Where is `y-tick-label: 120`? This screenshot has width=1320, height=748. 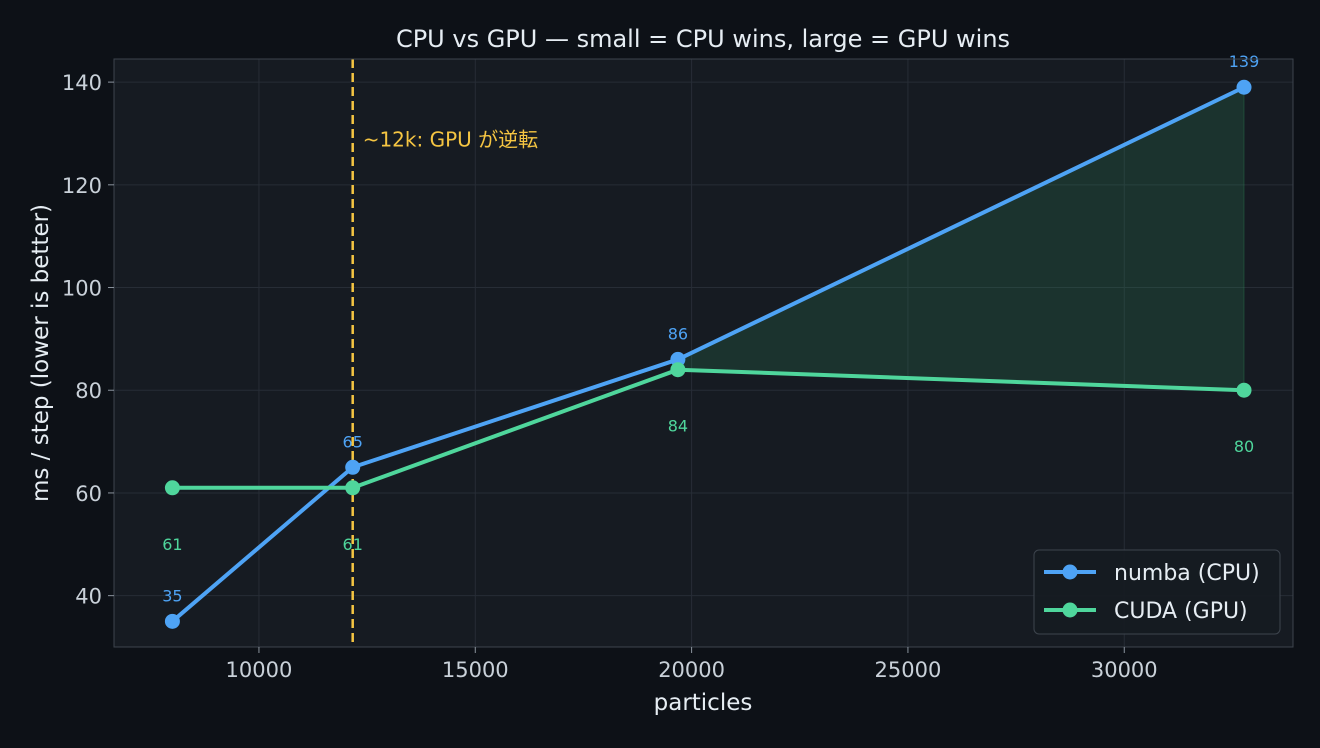
y-tick-label: 120 is located at coordinates (82, 186).